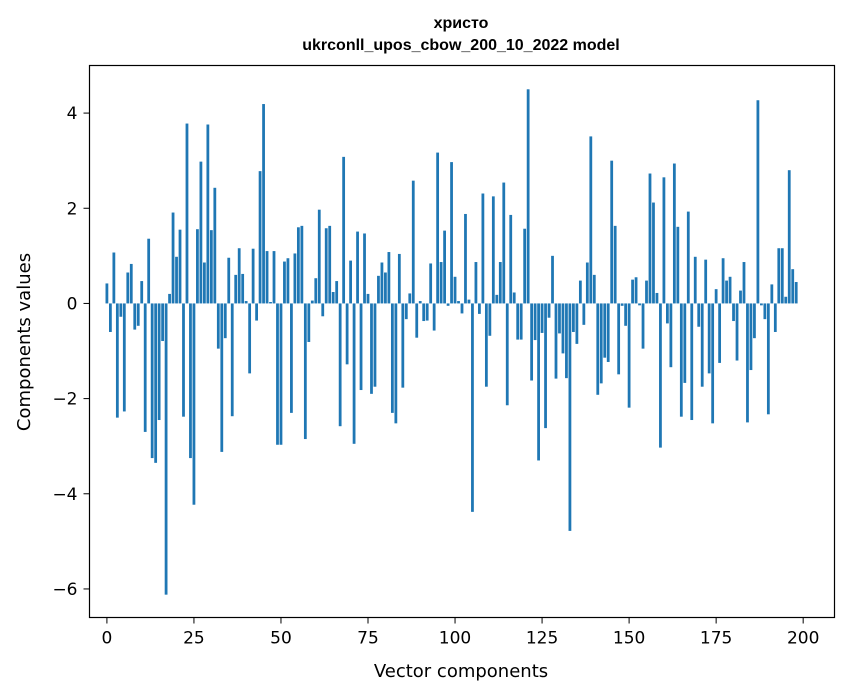 The width and height of the screenshot is (847, 696). Describe the element at coordinates (460, 45) in the screenshot. I see `chart-title-line2: ukrconll_upos_cbow_200_10_2022 model` at that location.